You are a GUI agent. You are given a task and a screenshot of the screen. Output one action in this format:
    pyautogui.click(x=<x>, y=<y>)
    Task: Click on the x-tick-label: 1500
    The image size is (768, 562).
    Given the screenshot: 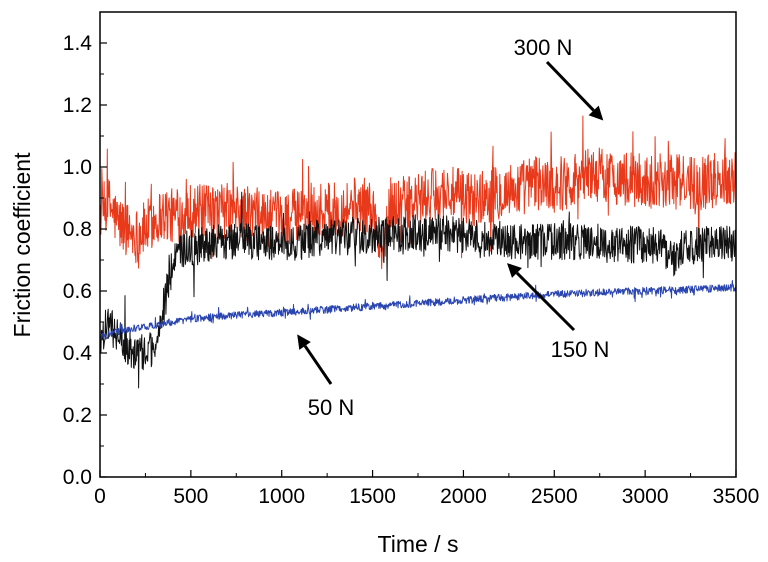 What is the action you would take?
    pyautogui.click(x=372, y=496)
    